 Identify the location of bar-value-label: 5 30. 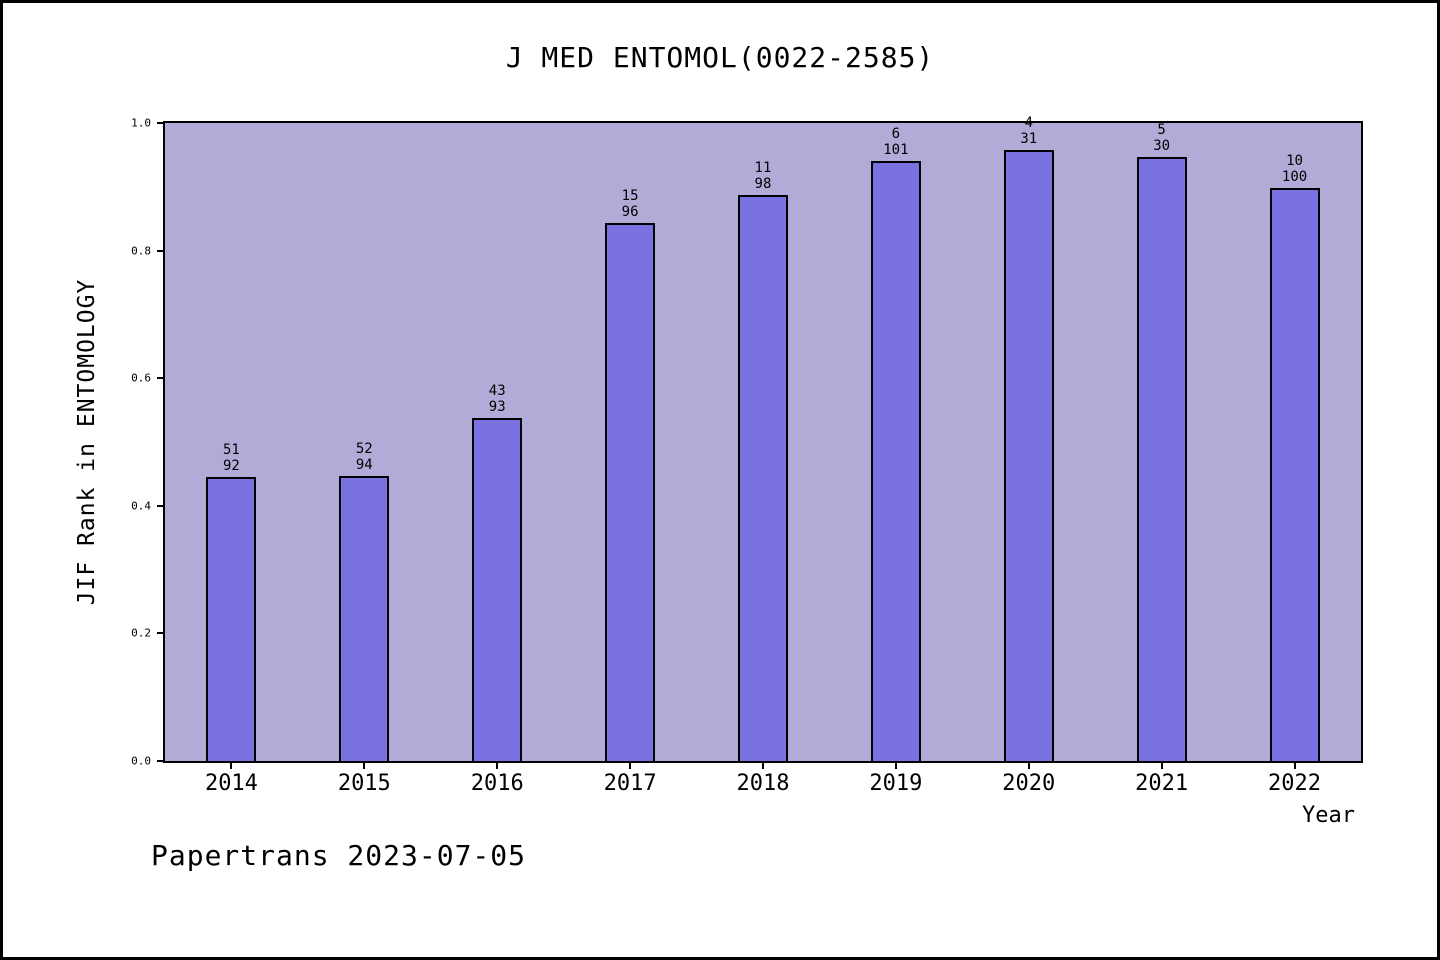
(1162, 137).